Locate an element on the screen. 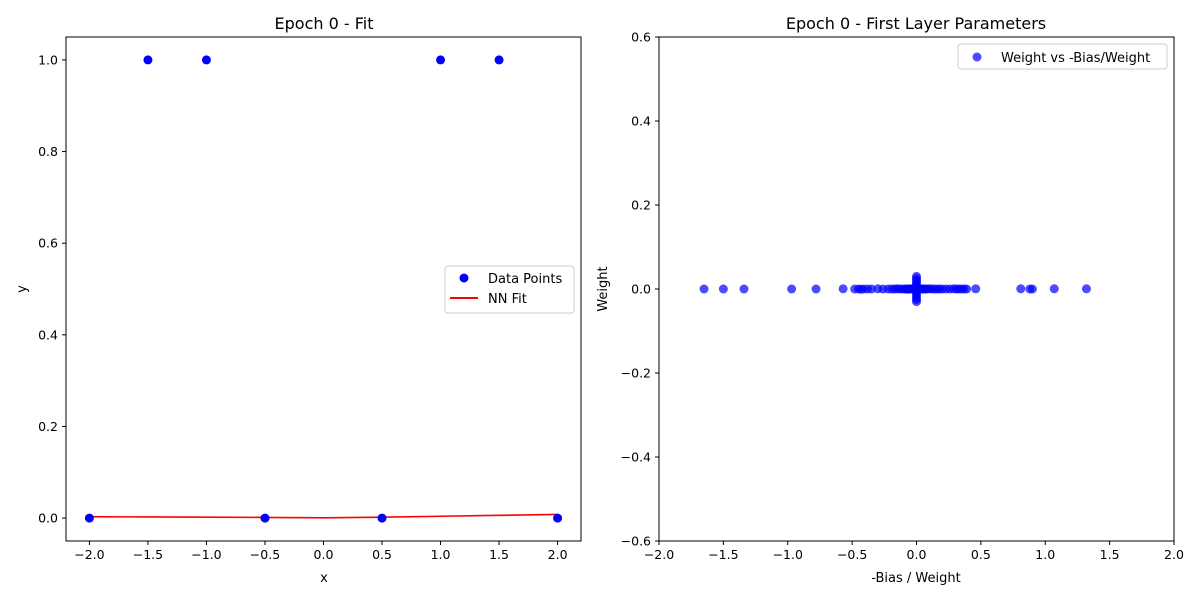  y-tick-label: −0.6 is located at coordinates (636, 541).